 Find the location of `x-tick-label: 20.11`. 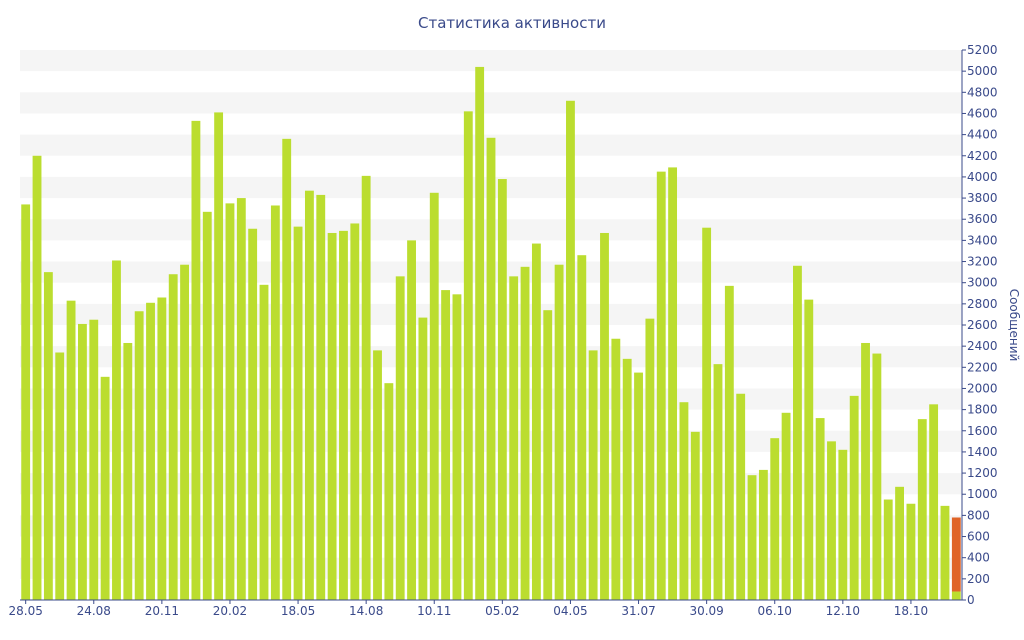

x-tick-label: 20.11 is located at coordinates (162, 611).